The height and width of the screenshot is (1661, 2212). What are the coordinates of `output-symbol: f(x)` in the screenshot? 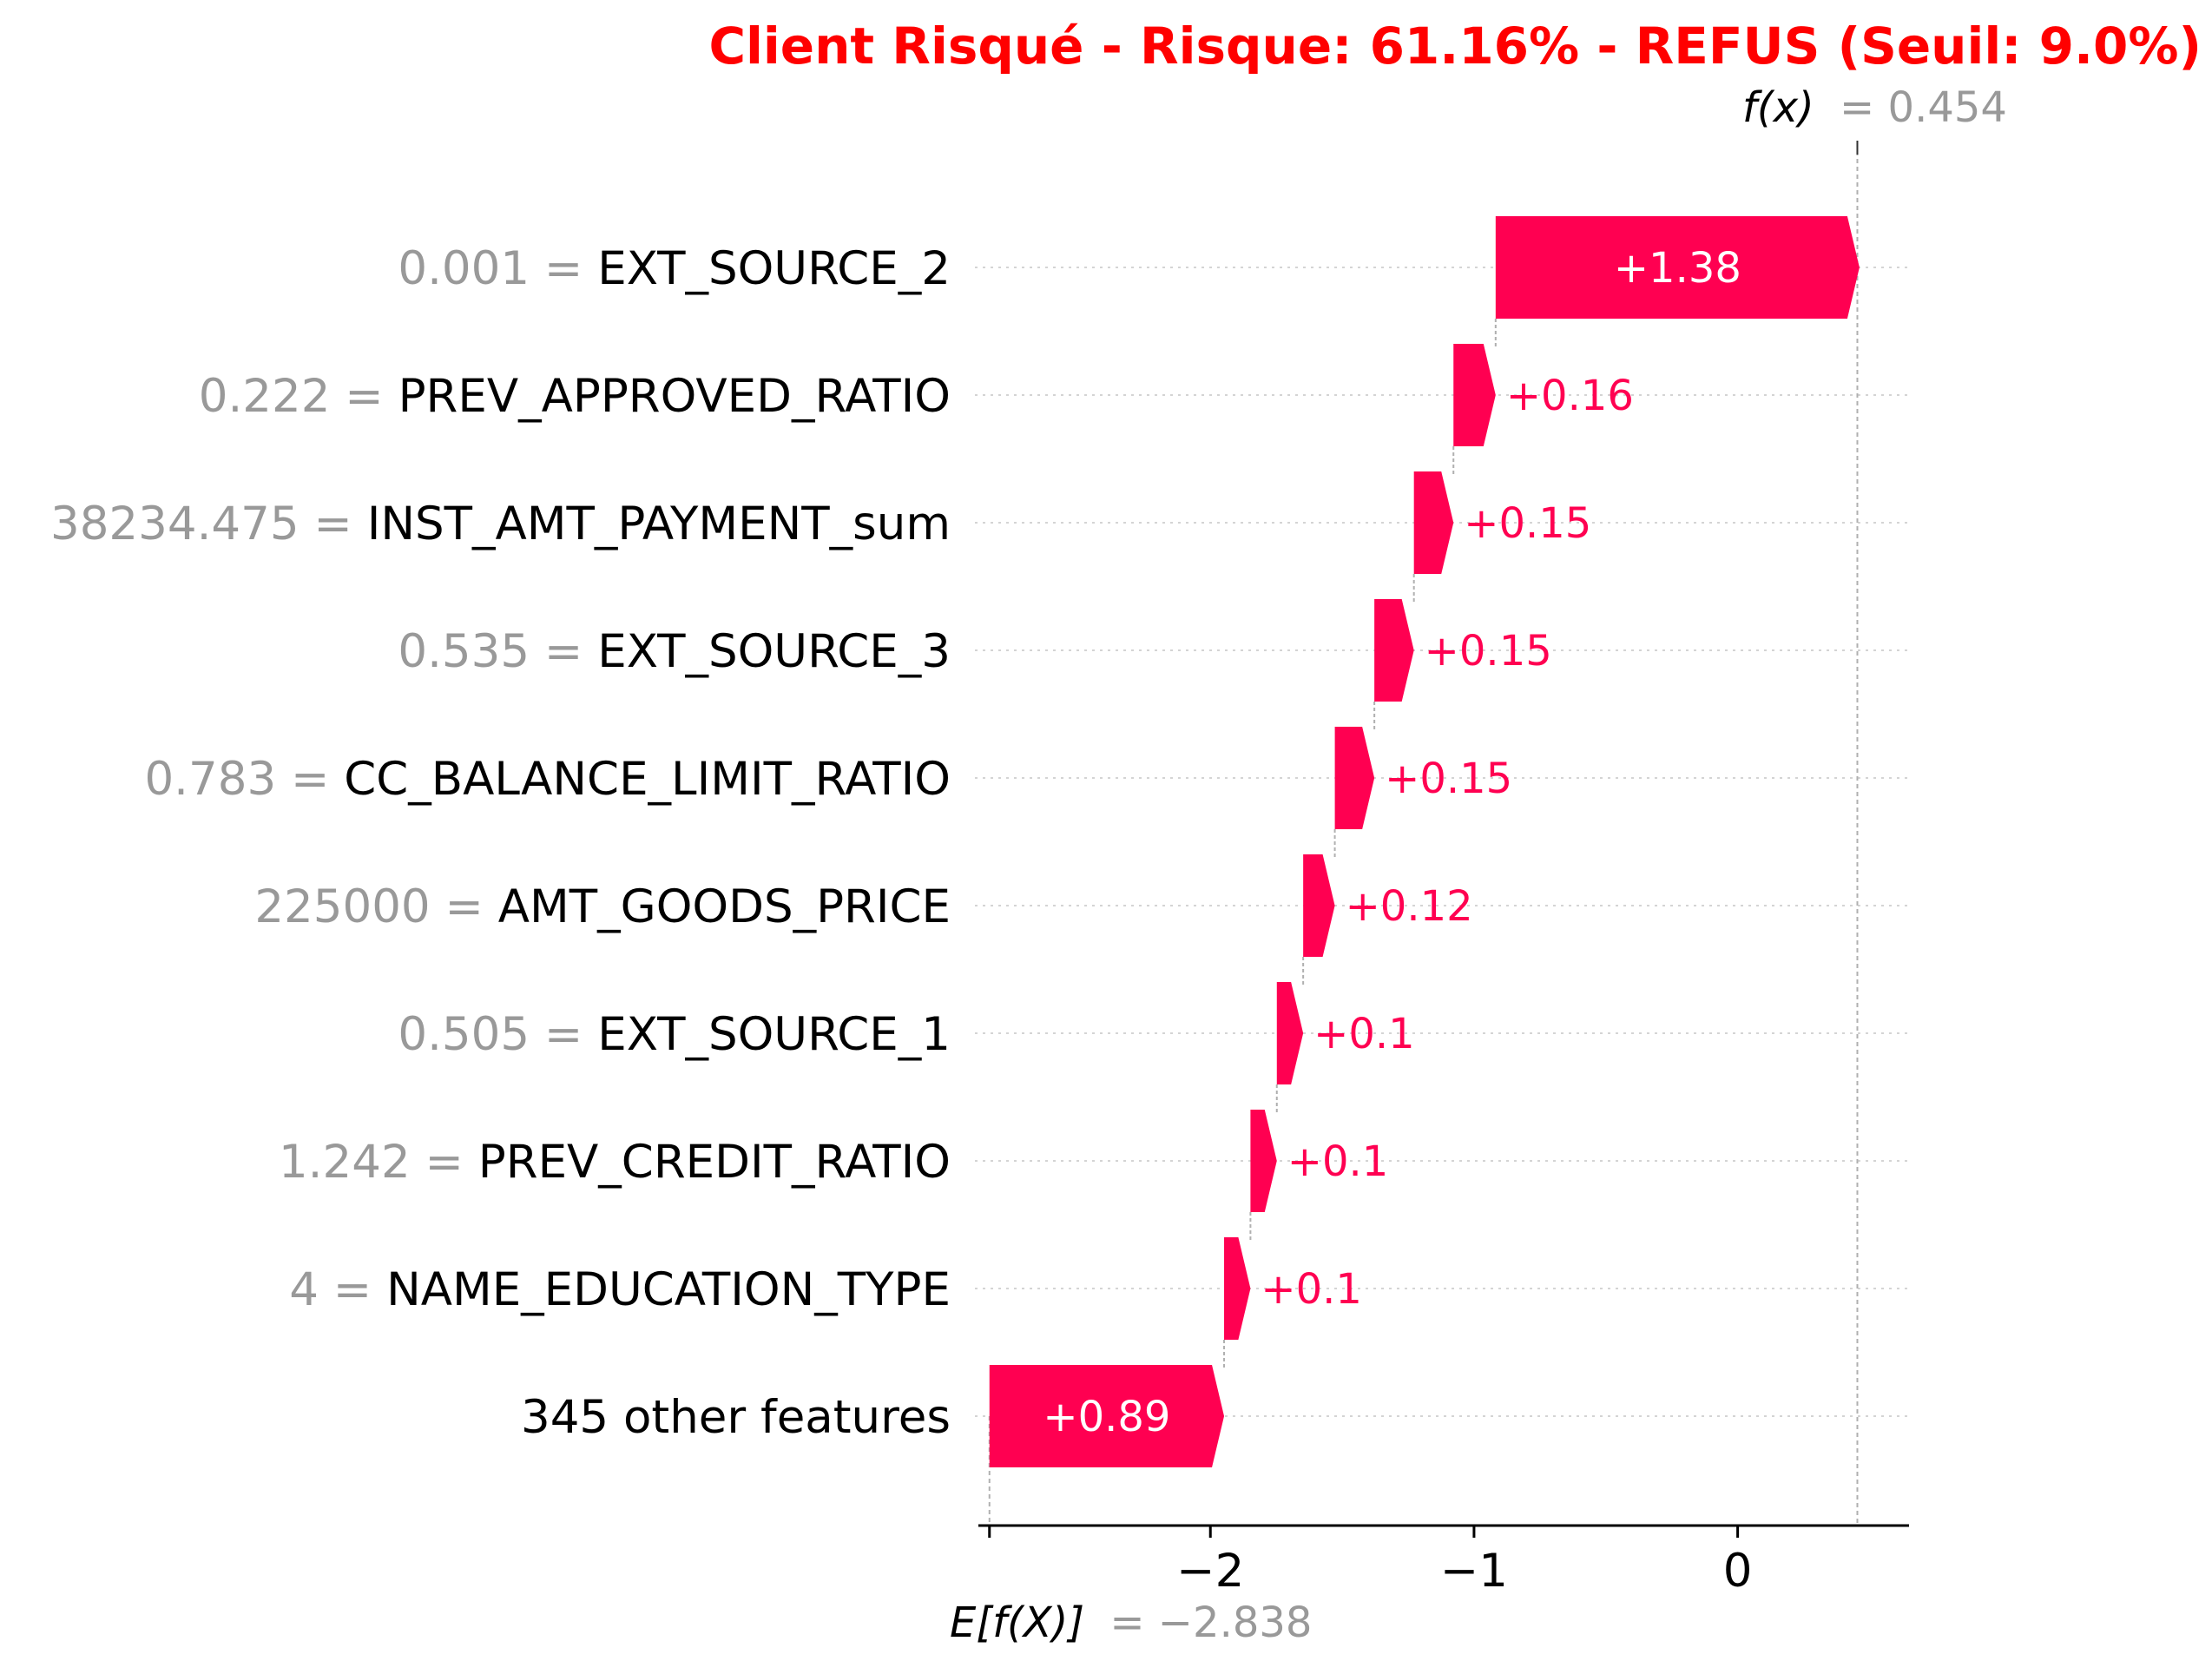 It's located at (1778, 107).